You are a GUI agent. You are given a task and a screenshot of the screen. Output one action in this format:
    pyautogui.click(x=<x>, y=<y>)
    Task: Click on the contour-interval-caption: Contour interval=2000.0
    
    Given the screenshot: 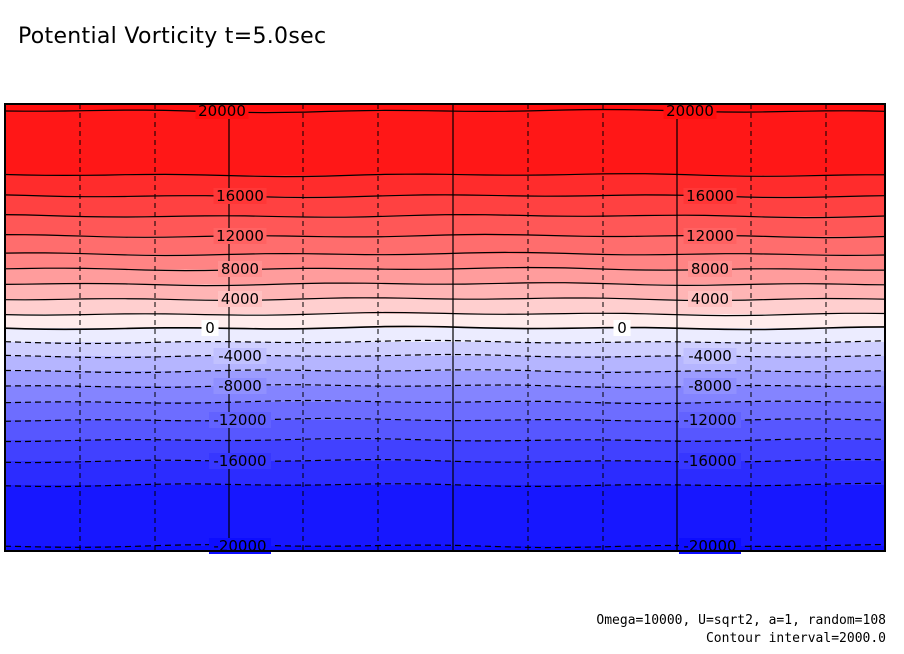 What is the action you would take?
    pyautogui.click(x=795, y=638)
    